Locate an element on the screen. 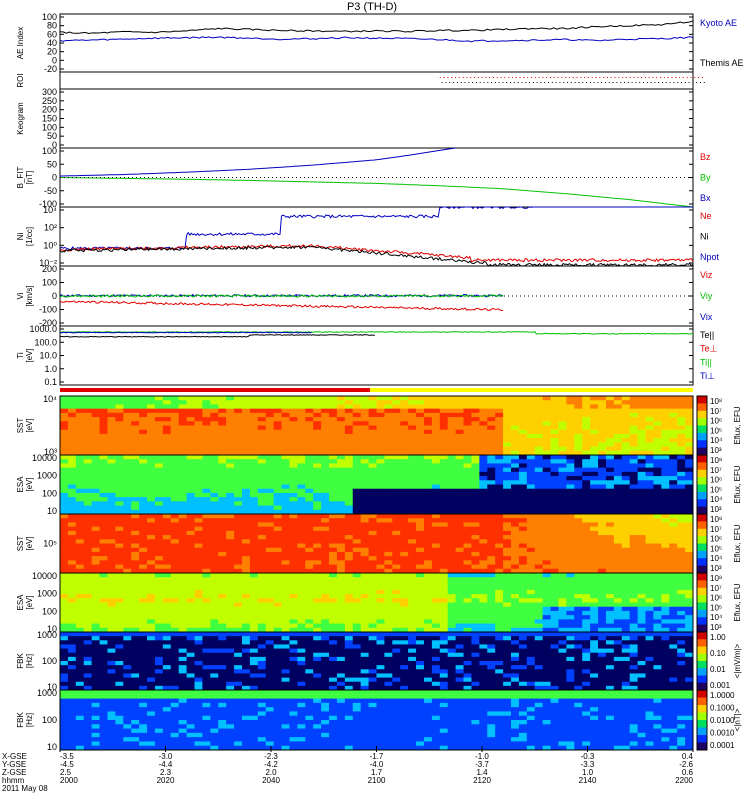 The width and height of the screenshot is (750, 800). ytick-fbk_e: 10 is located at coordinates (52, 687).